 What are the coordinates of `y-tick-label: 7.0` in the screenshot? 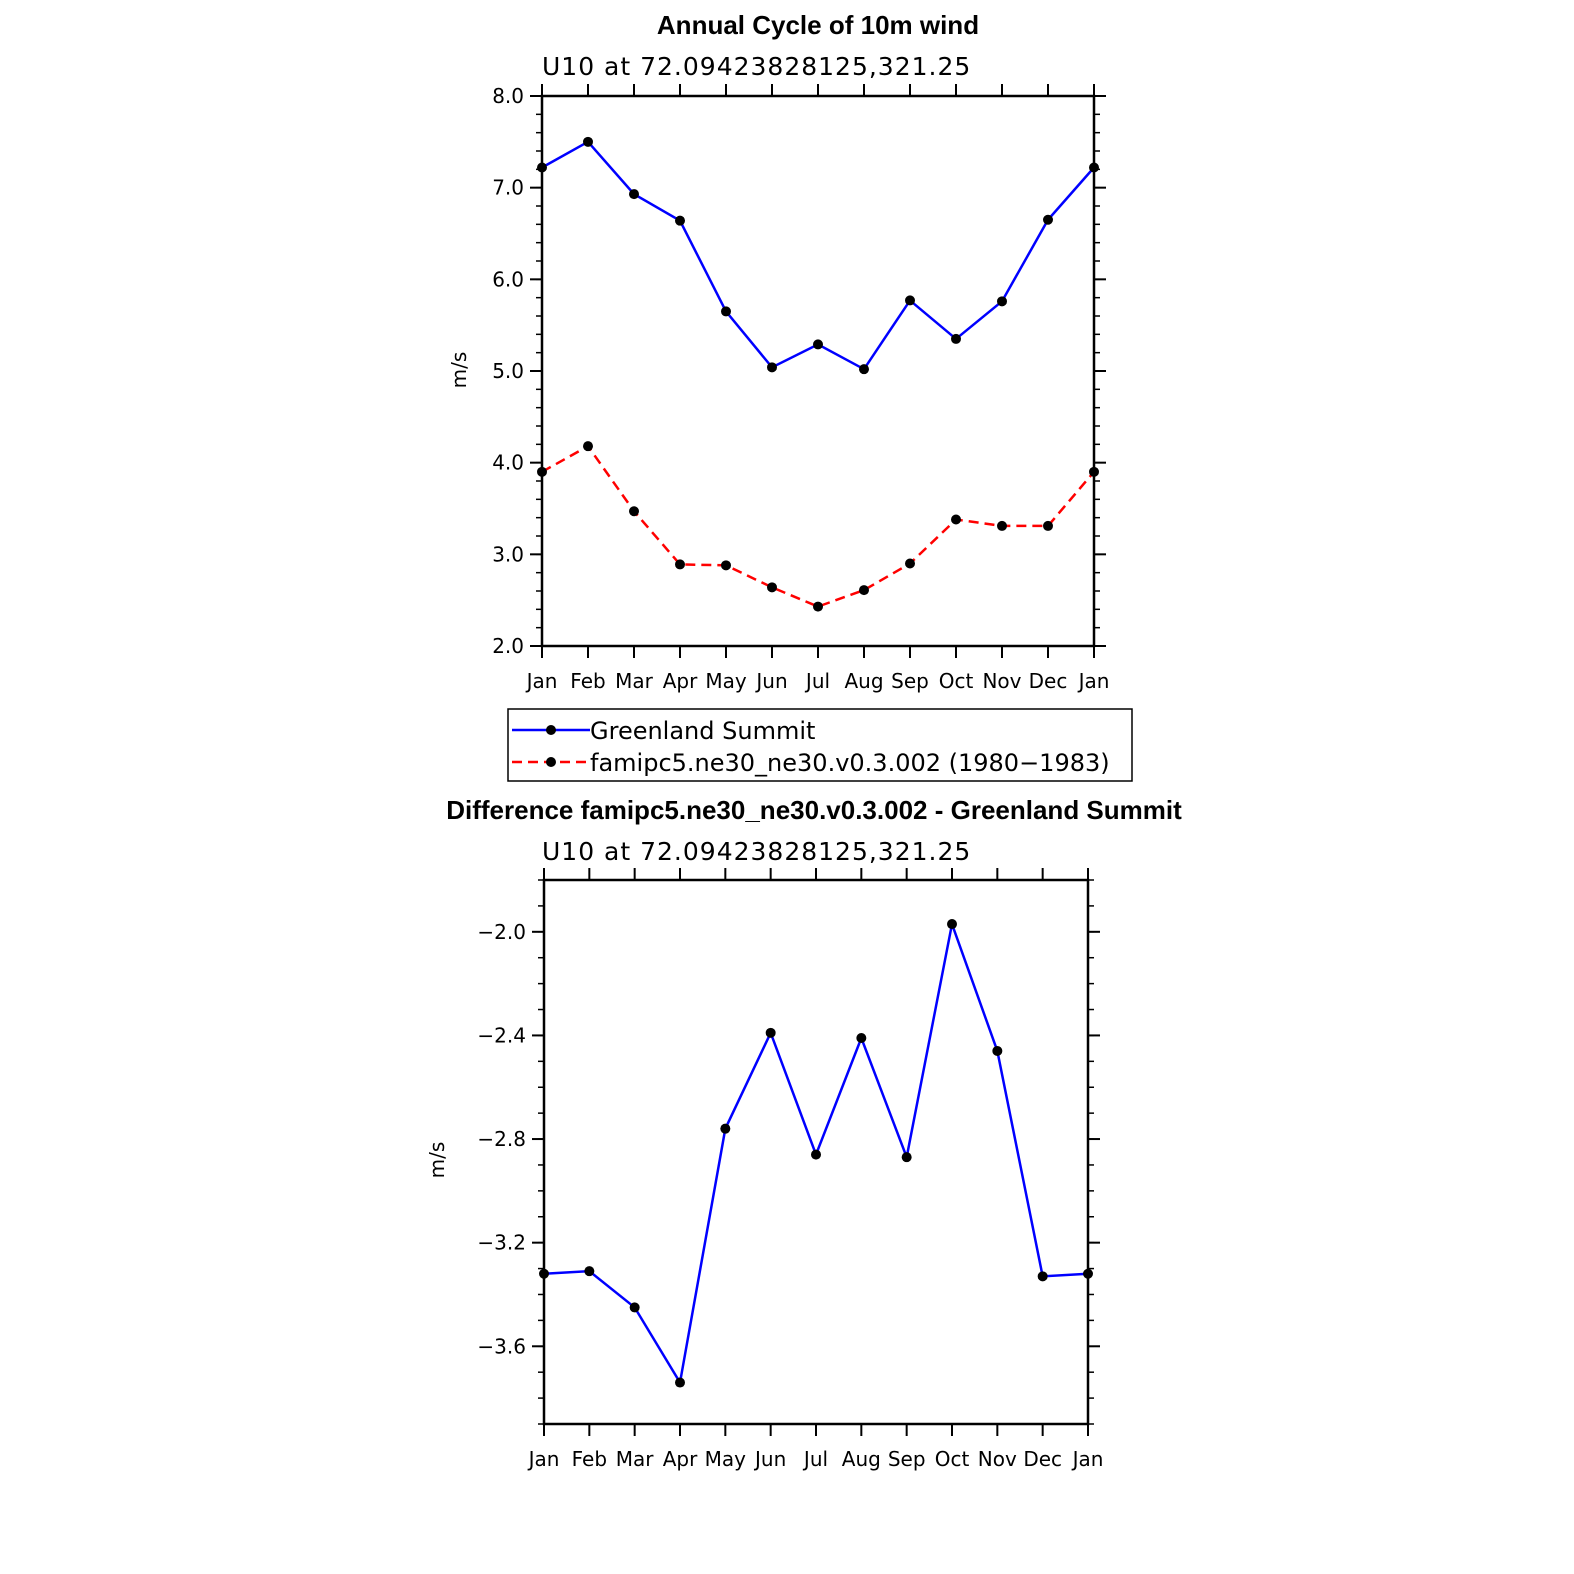 It's located at (508, 188).